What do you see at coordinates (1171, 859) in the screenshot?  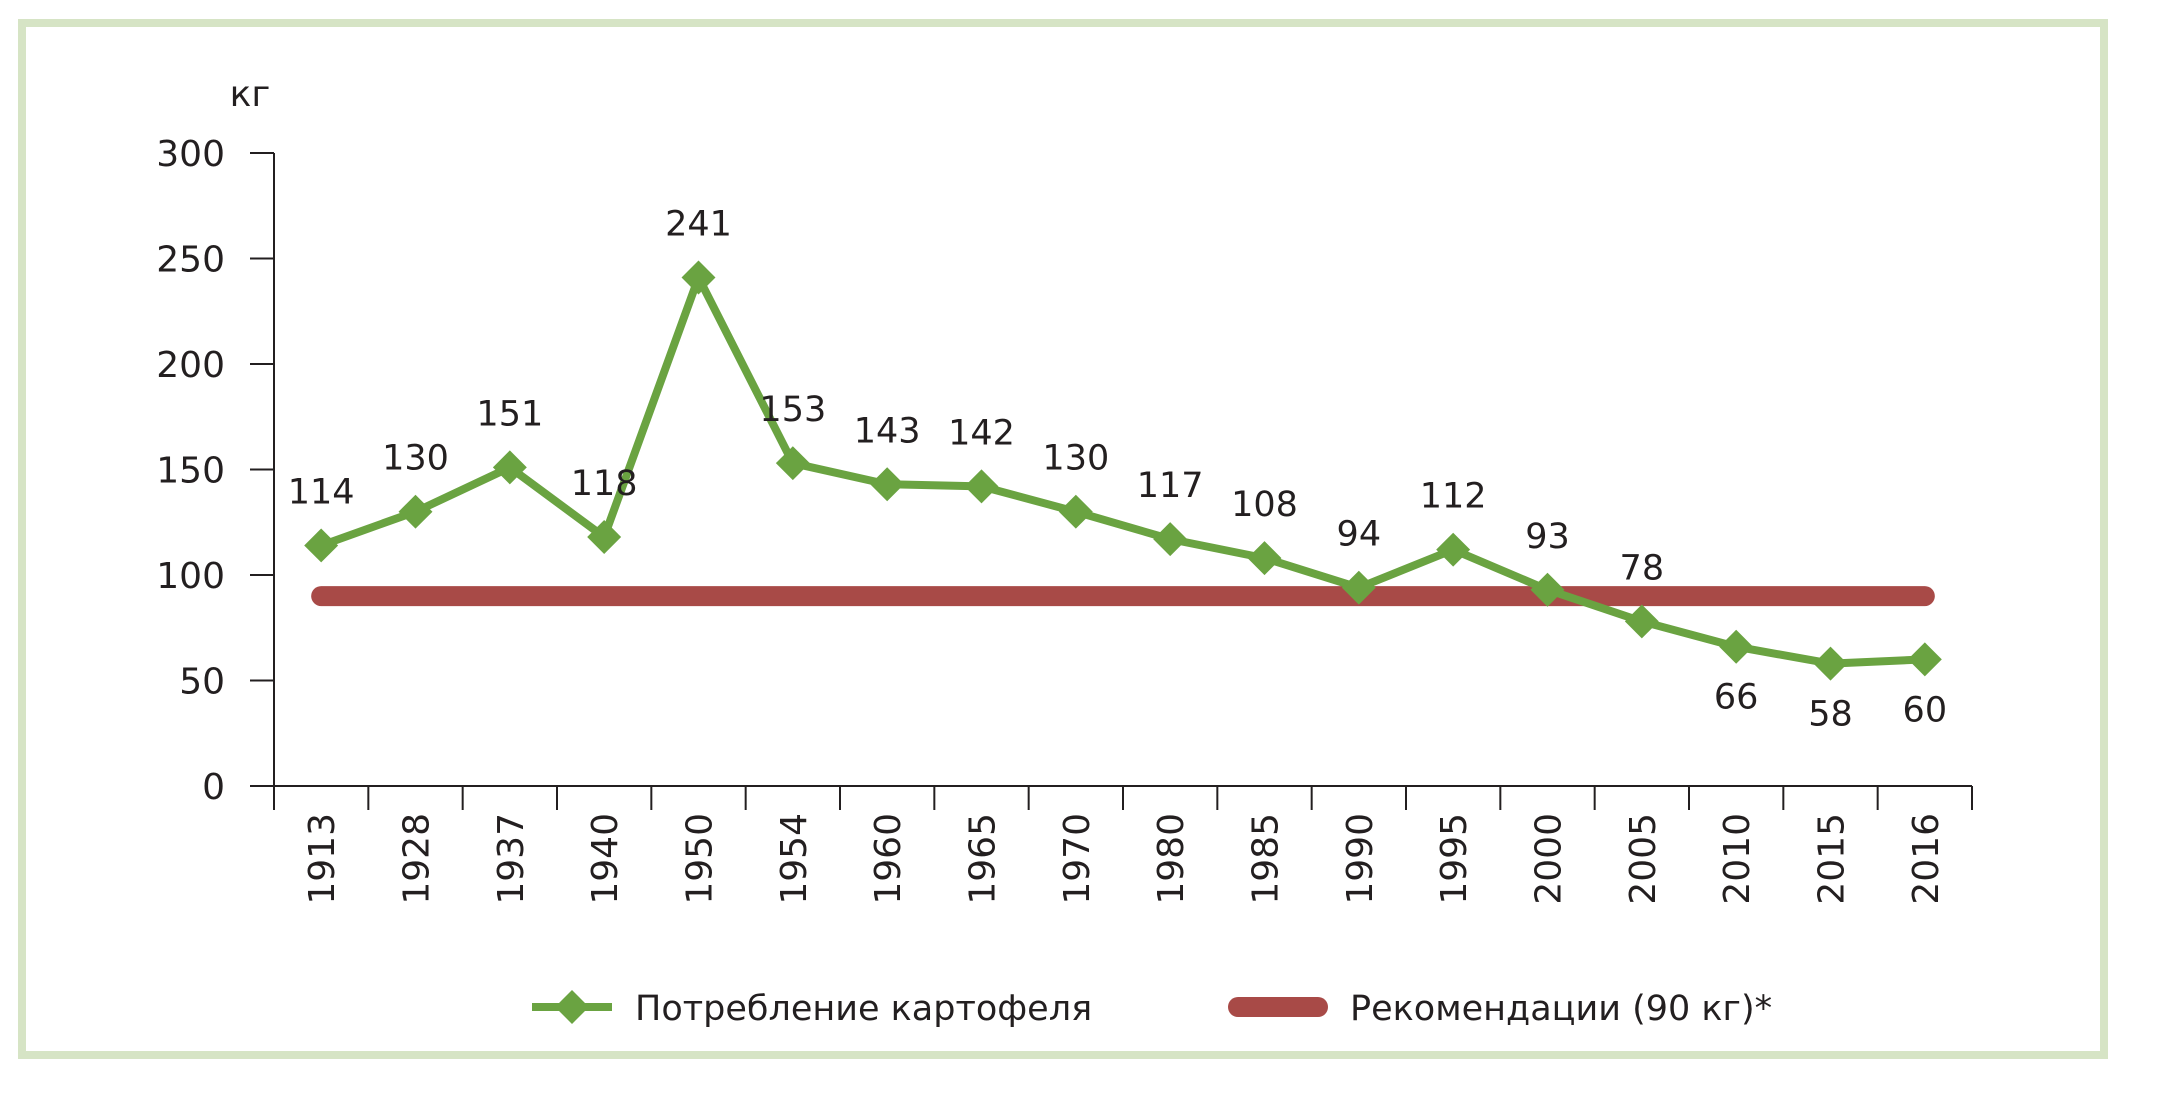 I see `x-tick-label: 1980` at bounding box center [1171, 859].